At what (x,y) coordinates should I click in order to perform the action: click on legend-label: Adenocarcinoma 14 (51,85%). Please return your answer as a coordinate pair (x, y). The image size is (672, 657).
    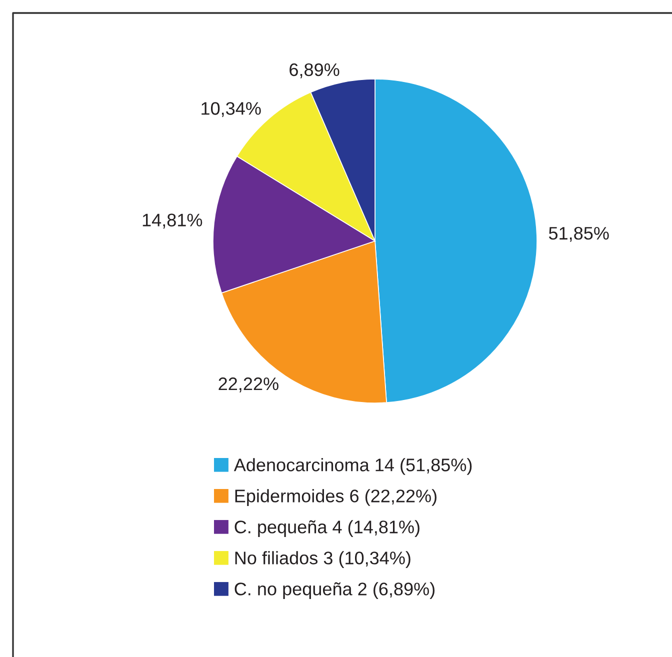
    Looking at the image, I should click on (353, 466).